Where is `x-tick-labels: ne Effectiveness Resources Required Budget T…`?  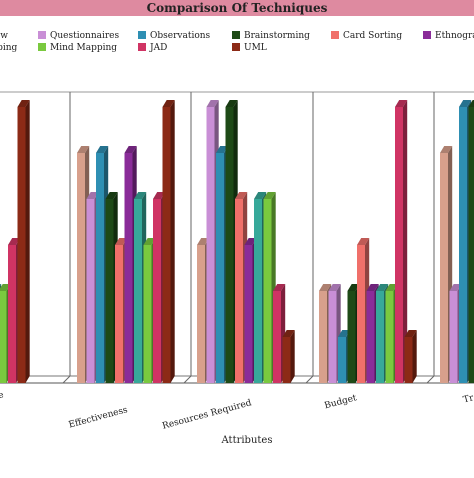 x-tick-labels: ne Effectiveness Resources Required Budget T… is located at coordinates (237, 410).